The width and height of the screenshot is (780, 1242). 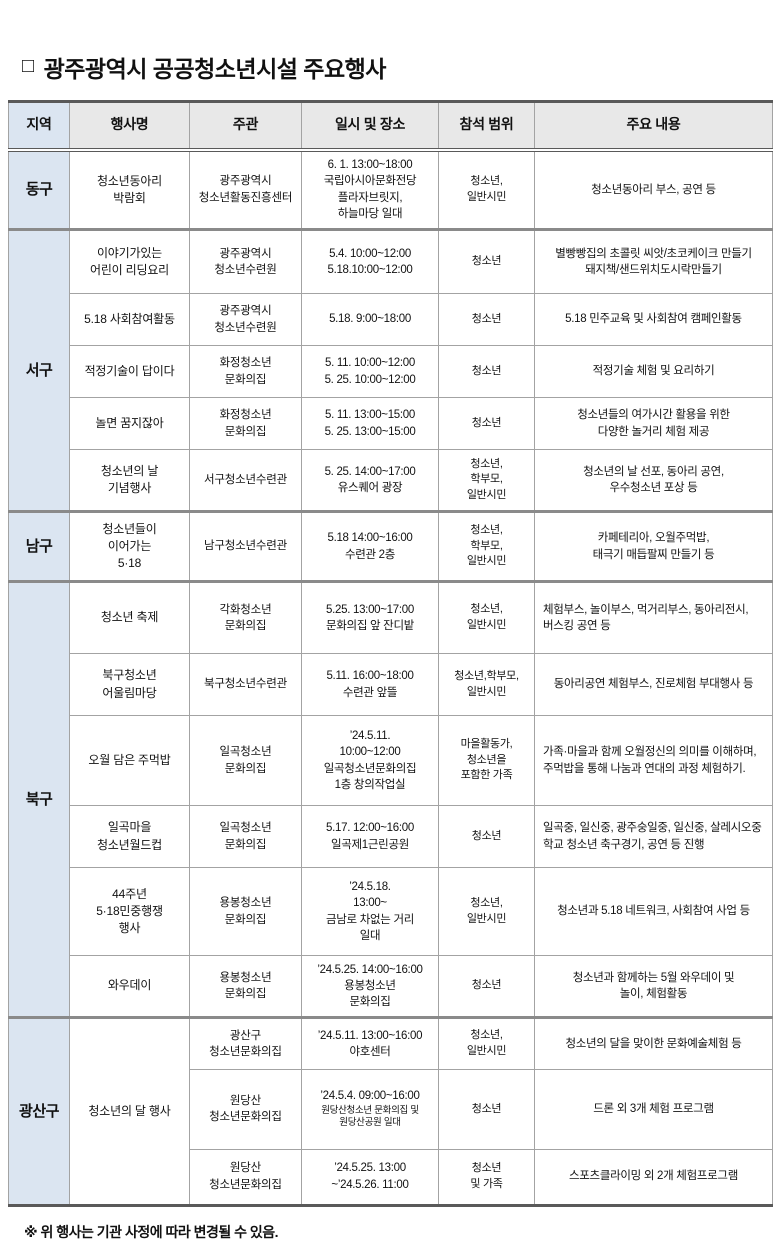 I want to click on when-cell: ’24.5.25. 13:00 ~’24.5.26. 11:00, so click(x=370, y=1177).